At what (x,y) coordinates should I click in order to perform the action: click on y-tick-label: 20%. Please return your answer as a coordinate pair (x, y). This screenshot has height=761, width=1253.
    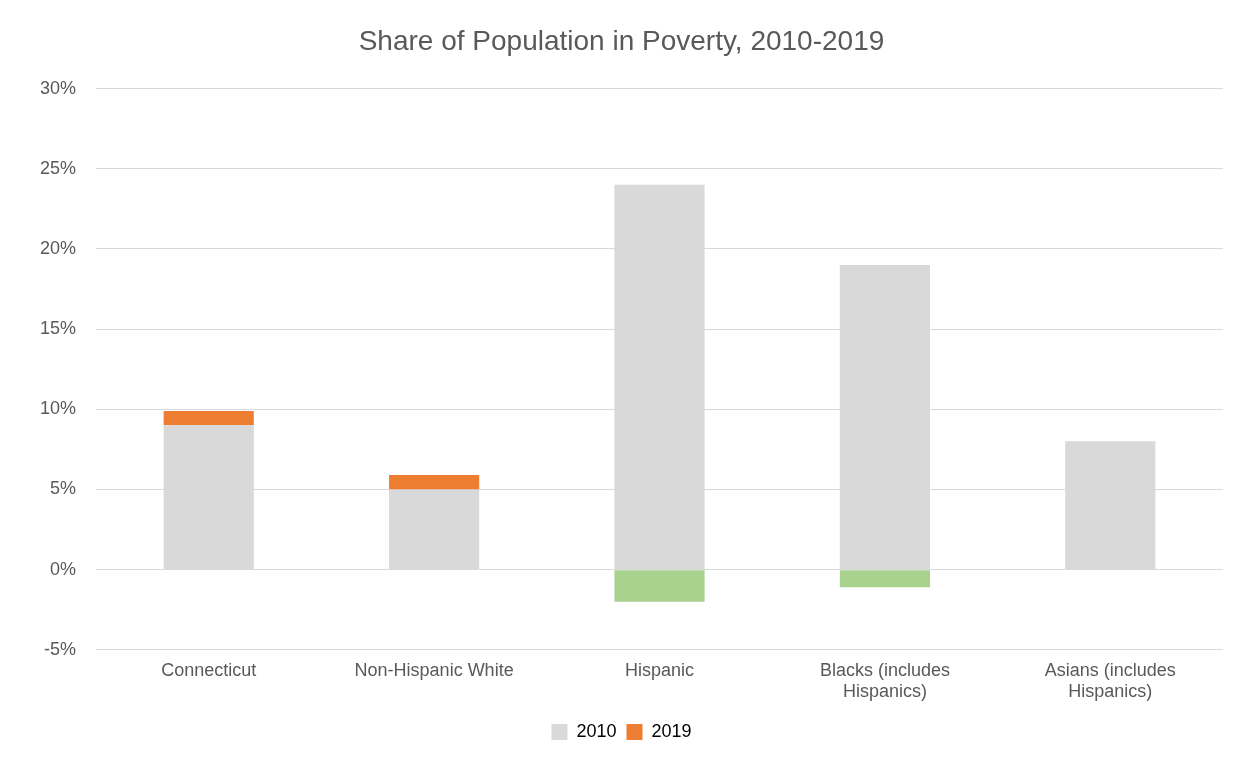
    Looking at the image, I should click on (58, 247).